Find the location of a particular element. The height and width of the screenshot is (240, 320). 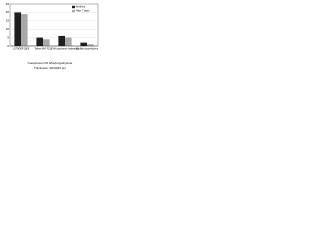

y-tick-label: 10 is located at coordinates (8, 29).